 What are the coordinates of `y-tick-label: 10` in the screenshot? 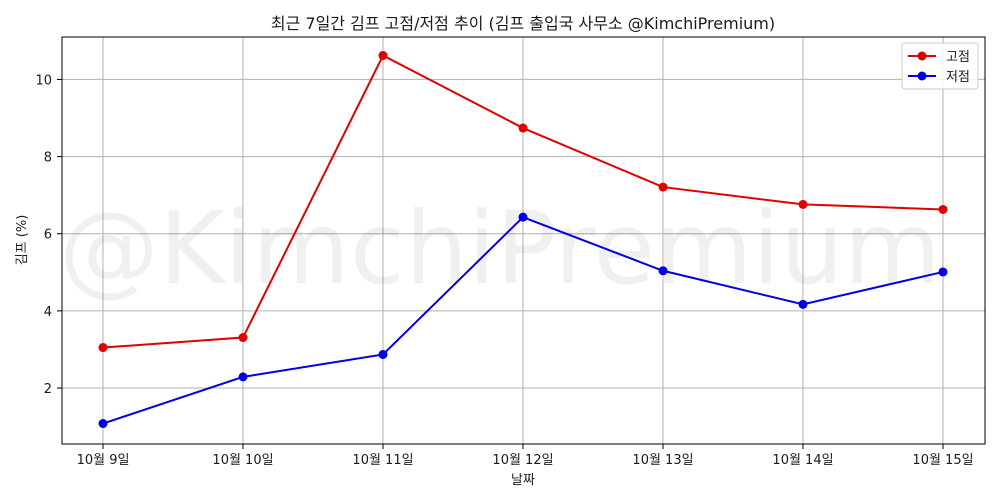 It's located at (43, 80).